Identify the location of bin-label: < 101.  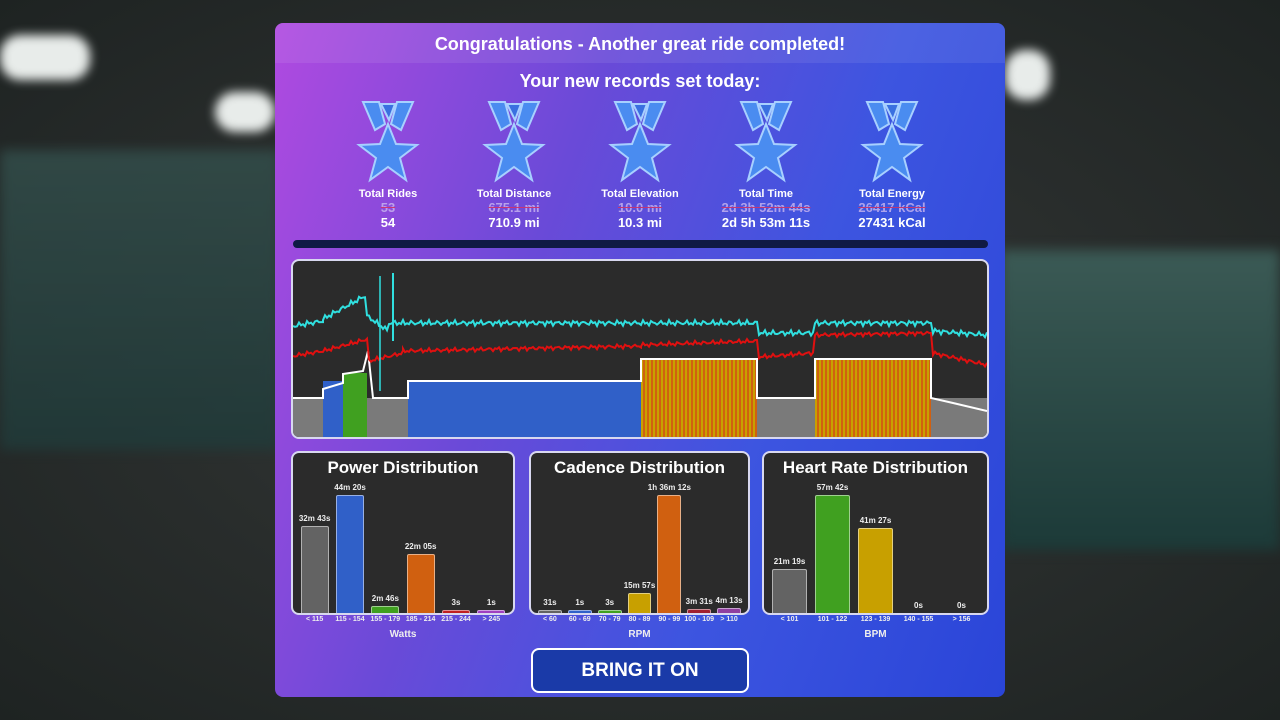
(789, 619).